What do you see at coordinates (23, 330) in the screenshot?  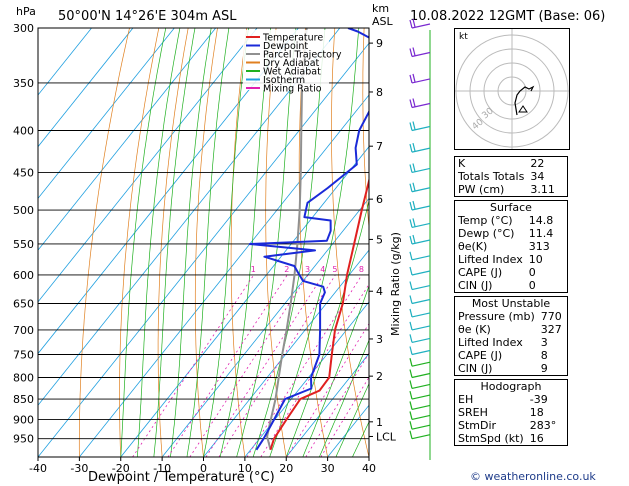 I see `pressure-tick-label: 700` at bounding box center [23, 330].